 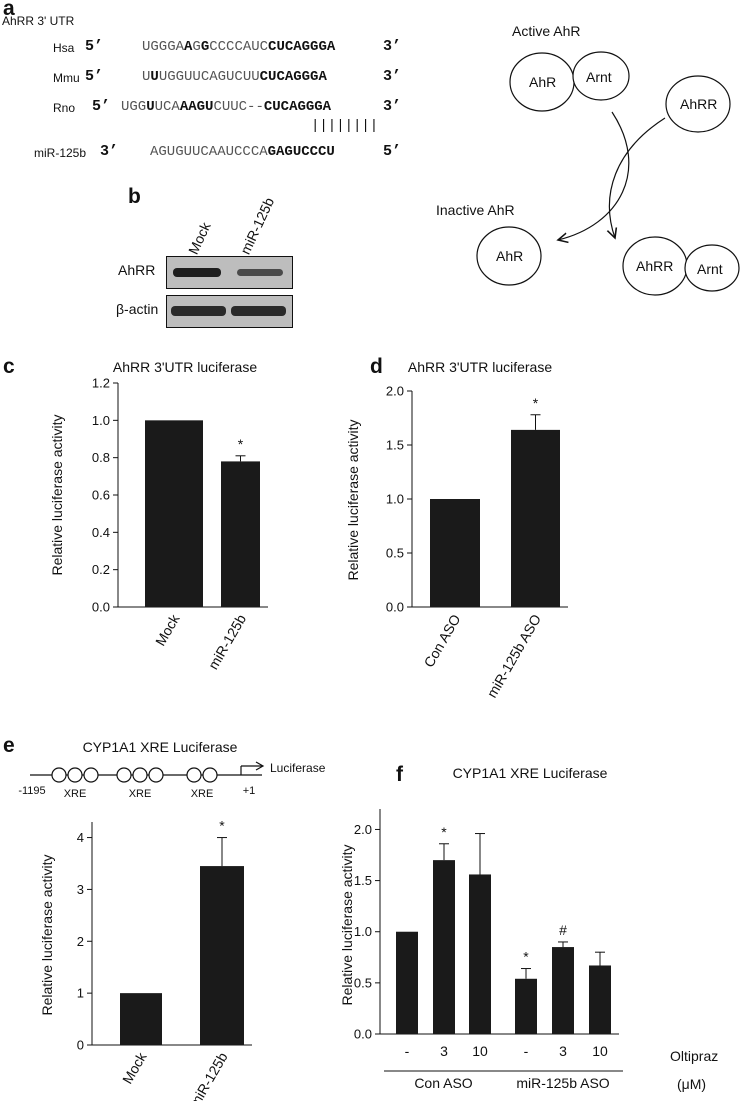 I want to click on y-tick-label: 0.4, so click(x=101, y=532).